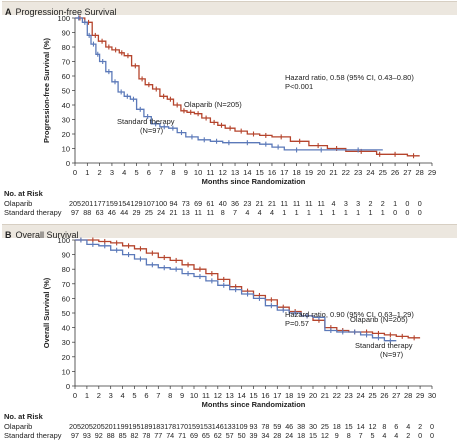 Image resolution: width=459 pixels, height=445 pixels. What do you see at coordinates (99, 435) in the screenshot?
I see `panel-b-risk-value: 92` at bounding box center [99, 435].